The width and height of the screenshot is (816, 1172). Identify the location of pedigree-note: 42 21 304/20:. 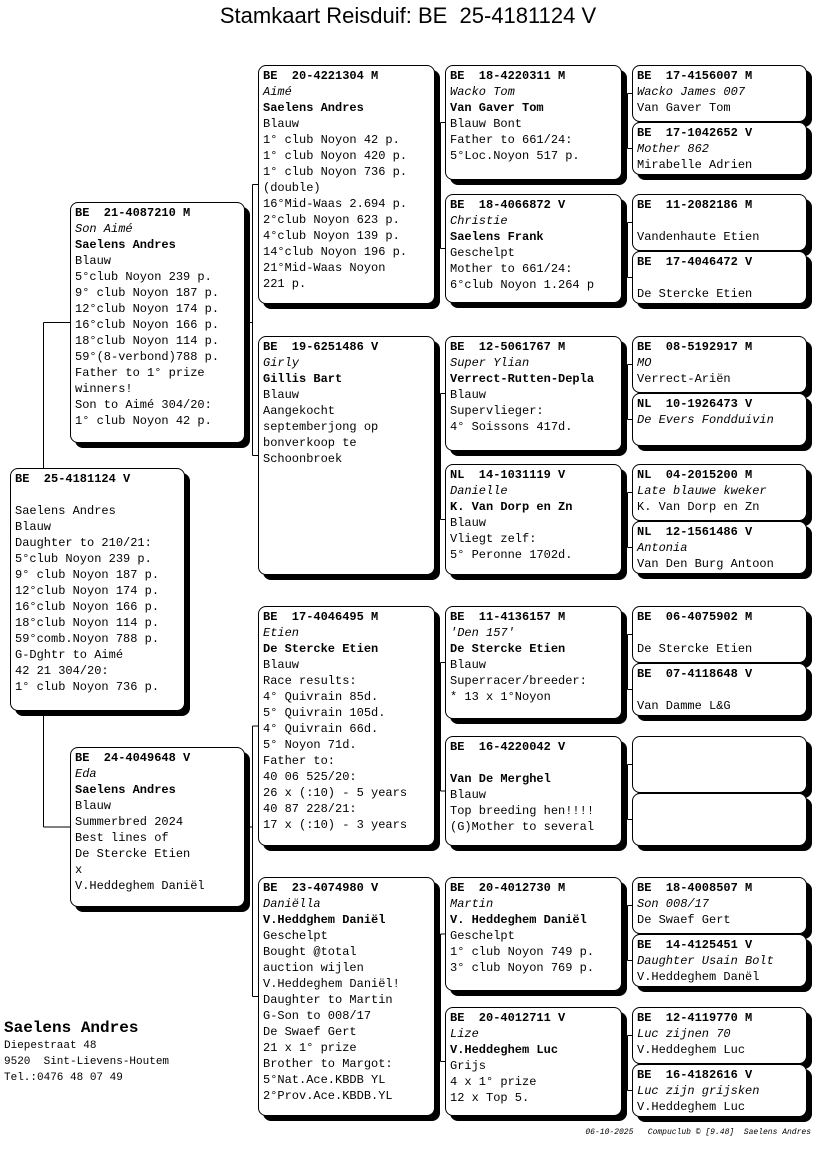
(62, 671).